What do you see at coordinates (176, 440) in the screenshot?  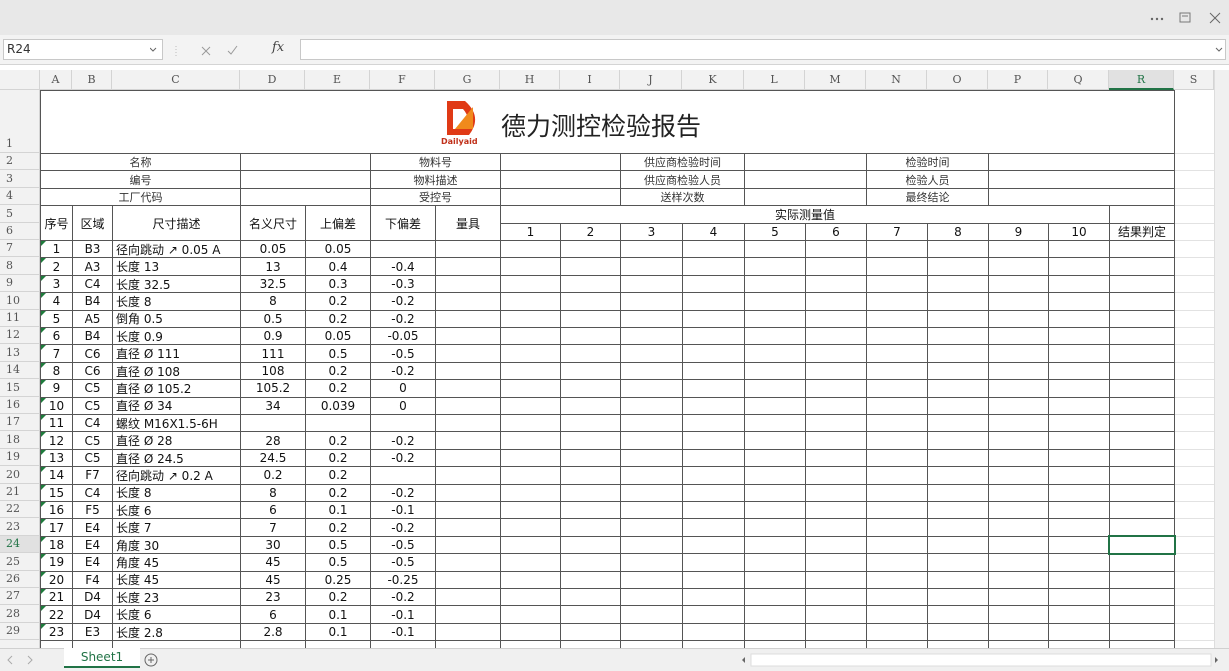 I see `item-desc: 直径 Ø 28` at bounding box center [176, 440].